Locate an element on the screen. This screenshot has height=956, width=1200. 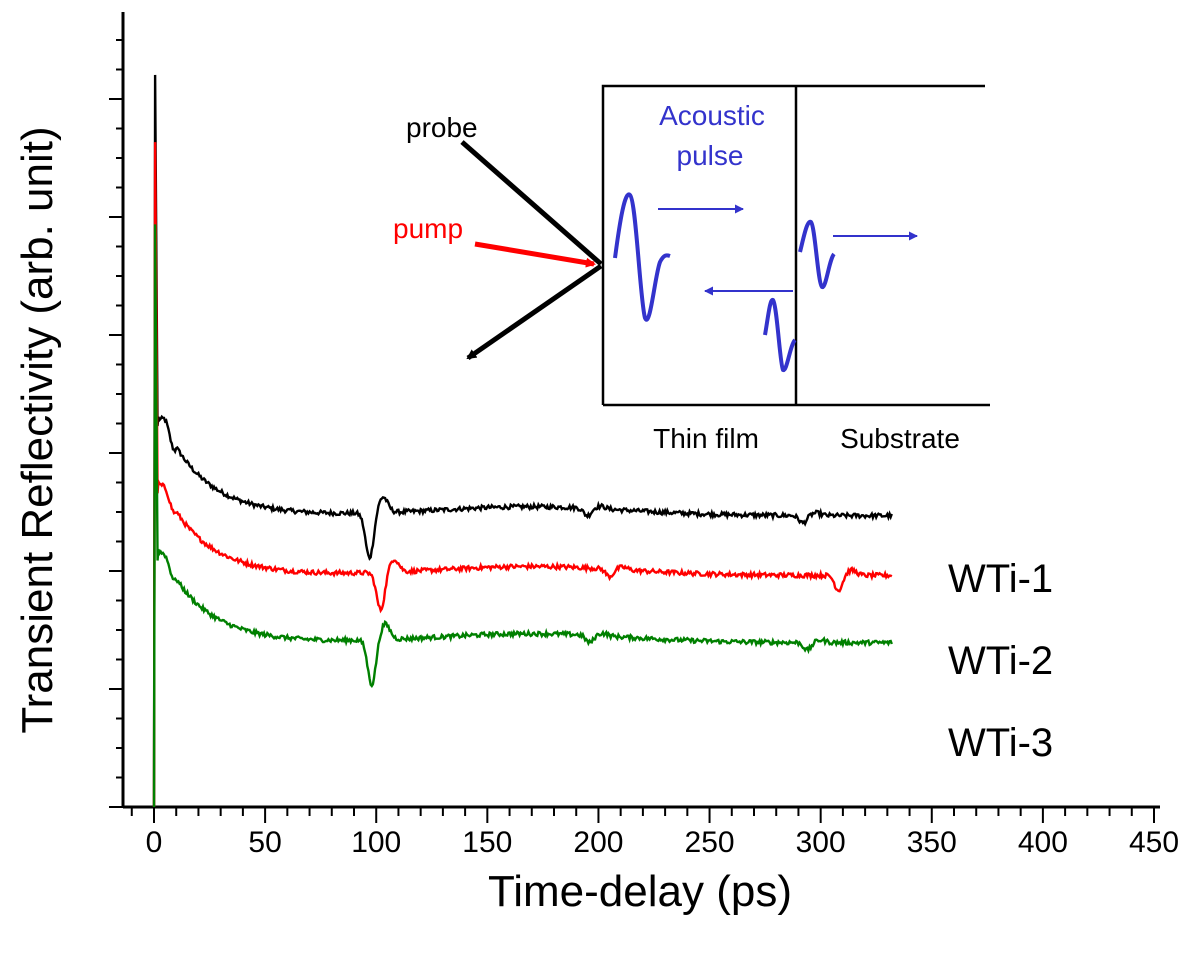
pump-label: pump is located at coordinates (428, 228).